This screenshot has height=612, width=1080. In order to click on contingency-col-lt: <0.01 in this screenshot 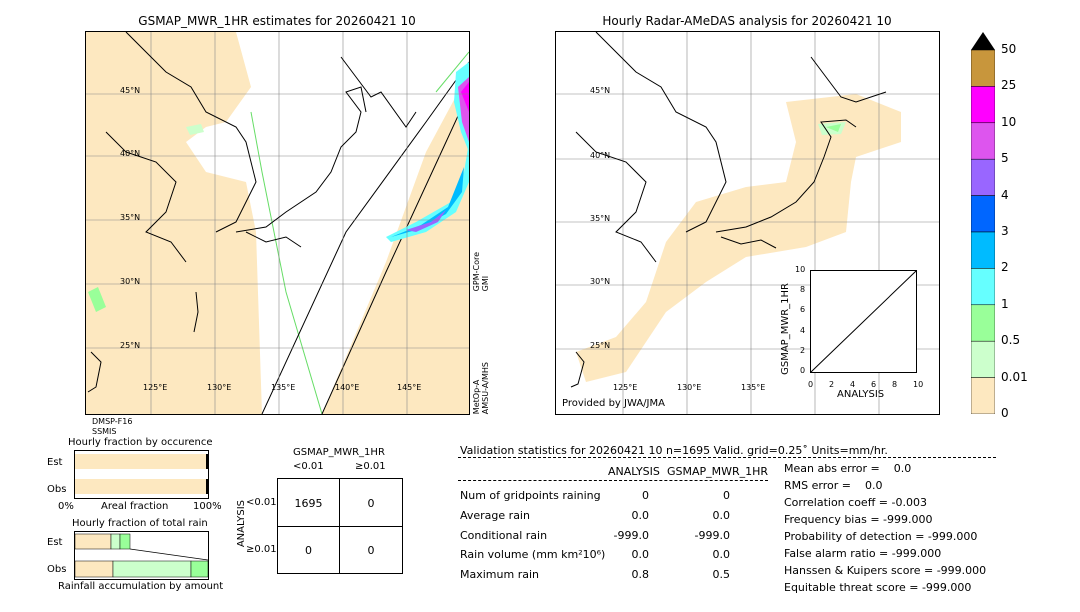, I will do `click(308, 466)`.